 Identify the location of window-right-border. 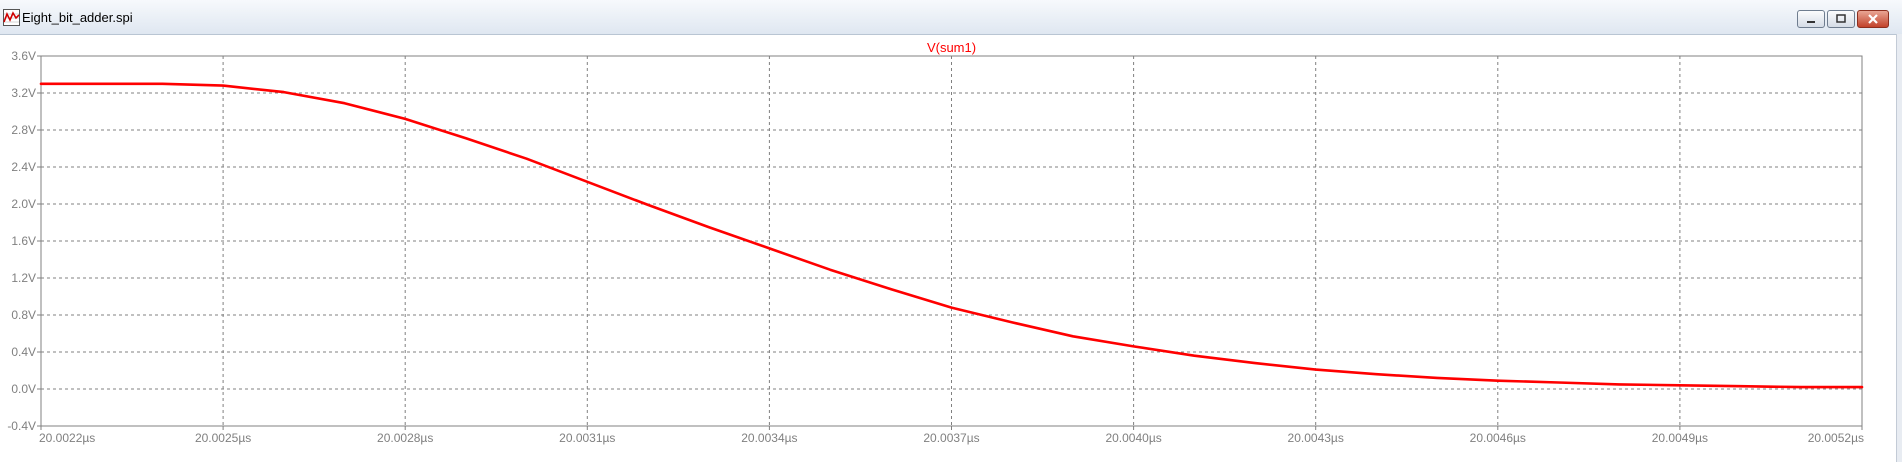
(1899, 248).